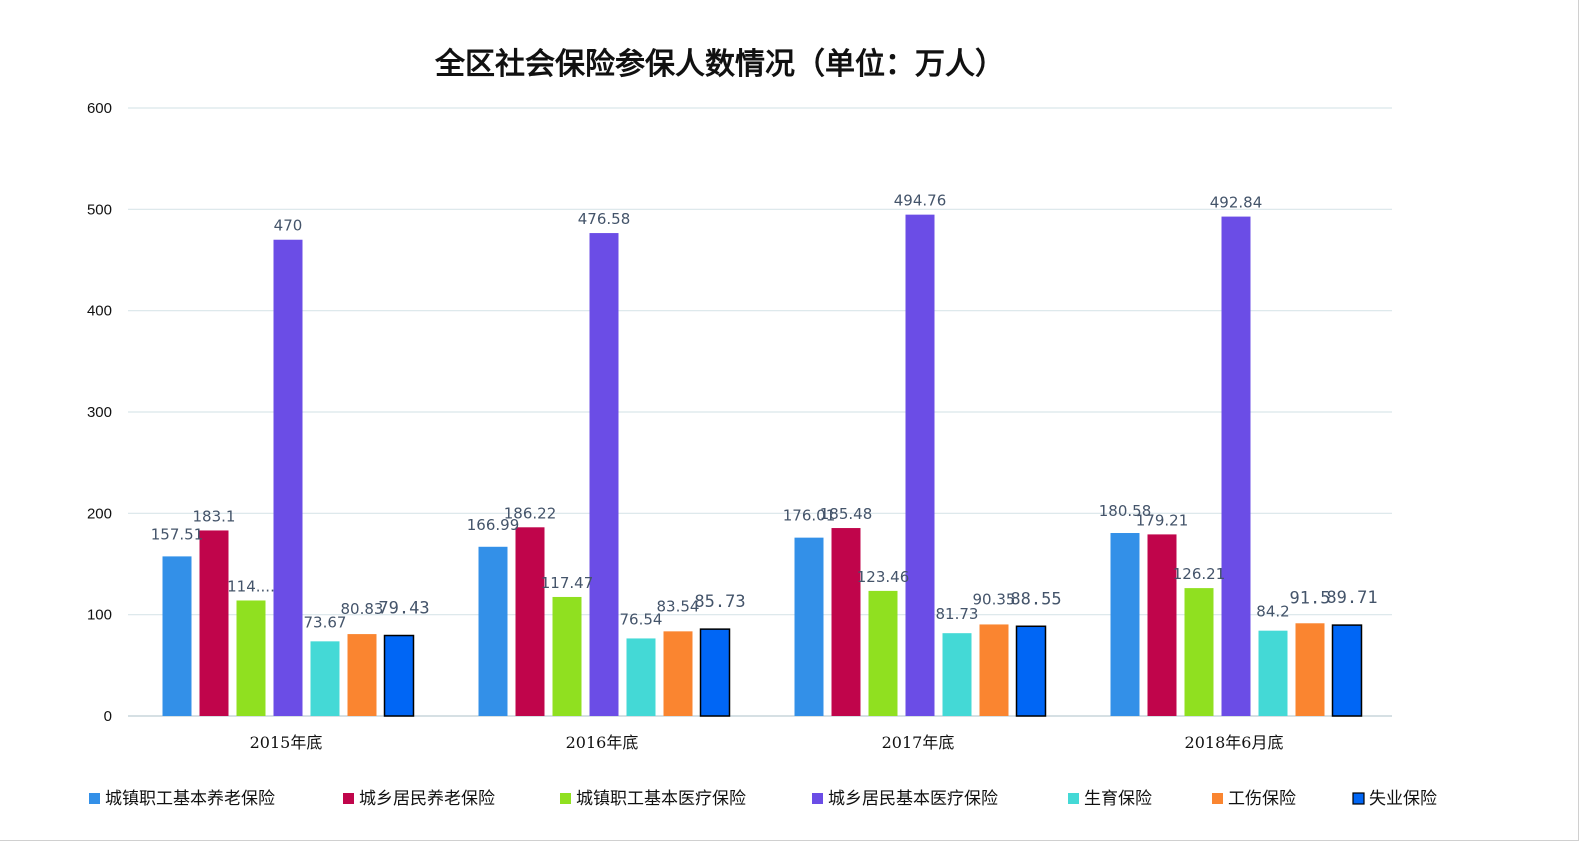 This screenshot has height=843, width=1581. What do you see at coordinates (1403, 799) in the screenshot?
I see `legend-label: 失业保险` at bounding box center [1403, 799].